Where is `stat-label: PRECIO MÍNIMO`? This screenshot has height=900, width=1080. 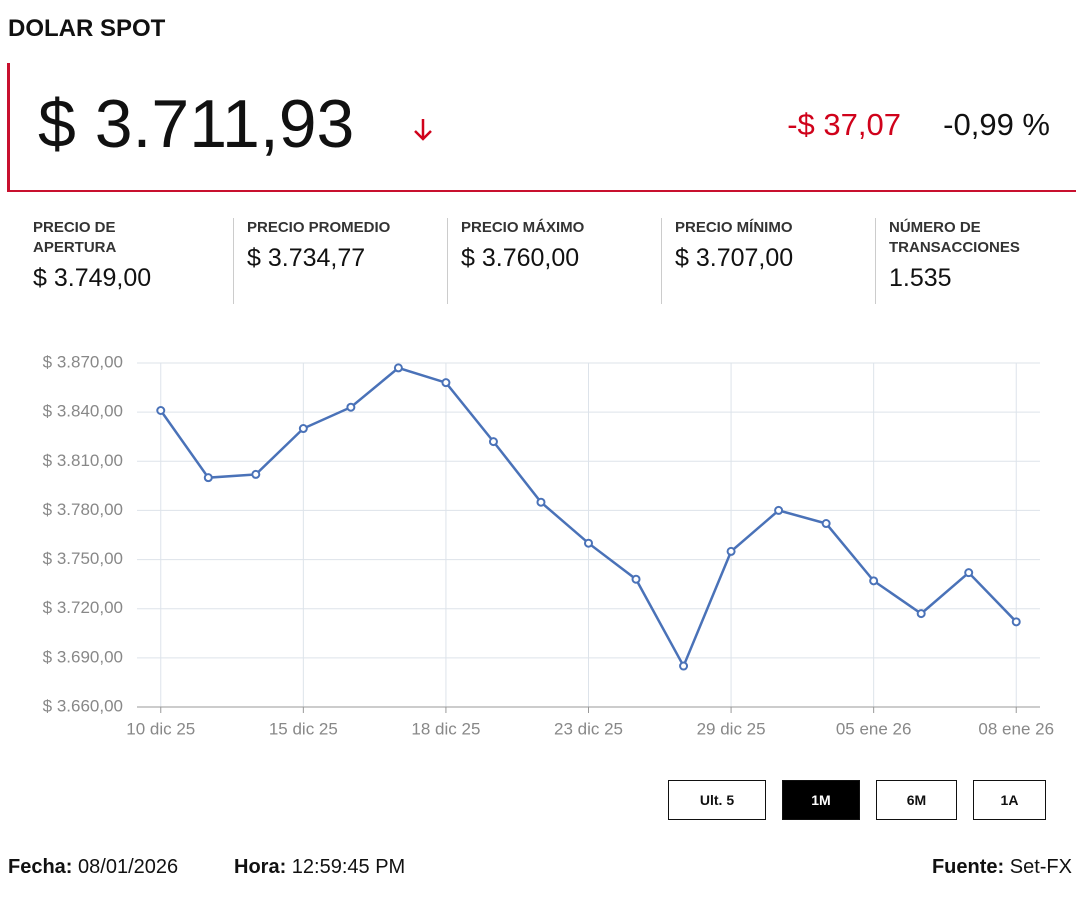
stat-label: PRECIO MÍNIMO is located at coordinates (734, 227).